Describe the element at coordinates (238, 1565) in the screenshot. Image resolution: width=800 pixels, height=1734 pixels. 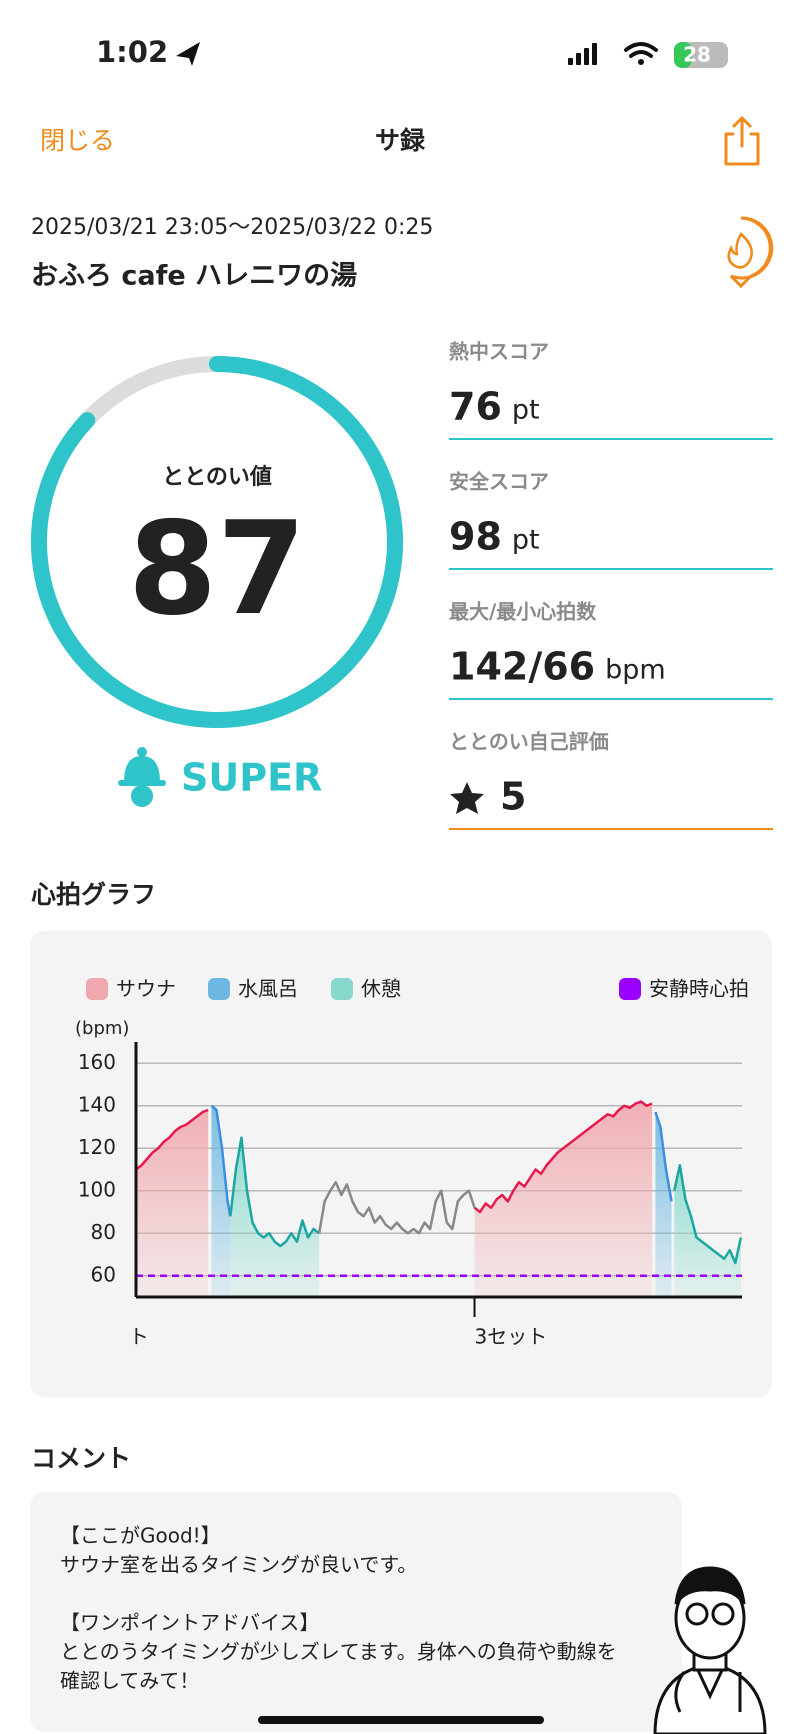
I see `comment-body: サウナ室を出るタイミングが良いです。` at that location.